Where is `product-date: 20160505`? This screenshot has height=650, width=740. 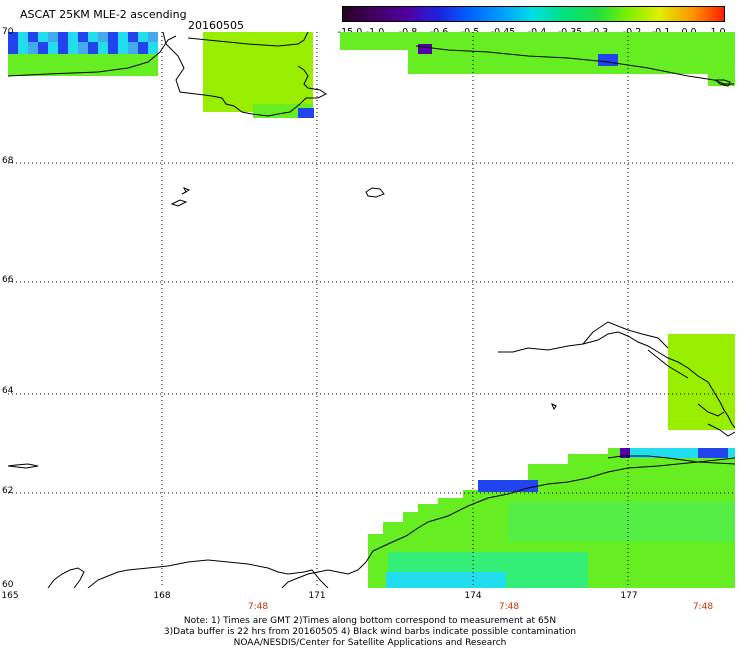
product-date: 20160505 is located at coordinates (216, 25).